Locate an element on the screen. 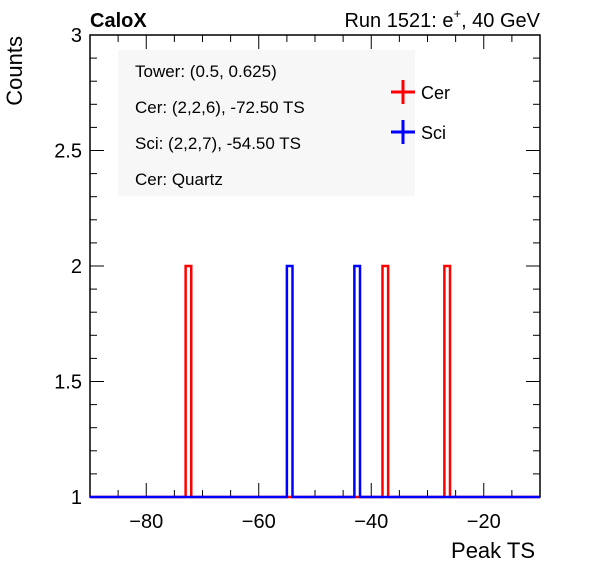  x-tick-label: −20 is located at coordinates (484, 522).